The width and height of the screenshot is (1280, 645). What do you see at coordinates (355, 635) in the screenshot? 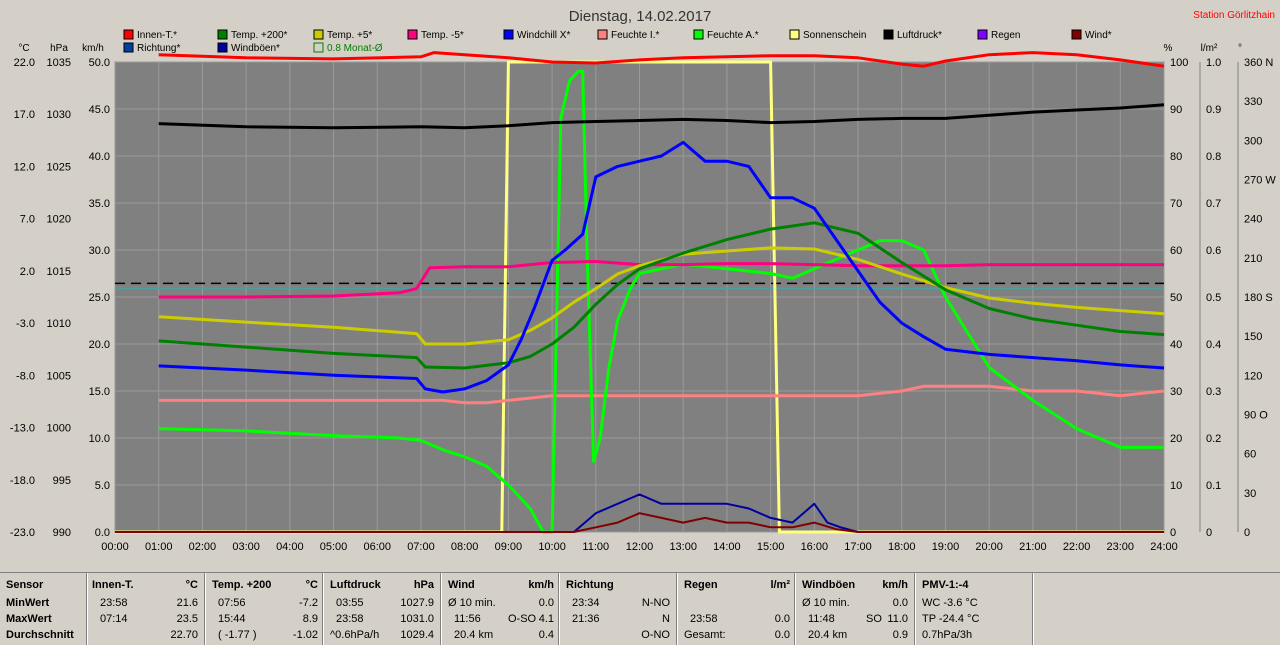
I see `stats-druck-avg-label: ^0.6hPa/h` at bounding box center [355, 635].